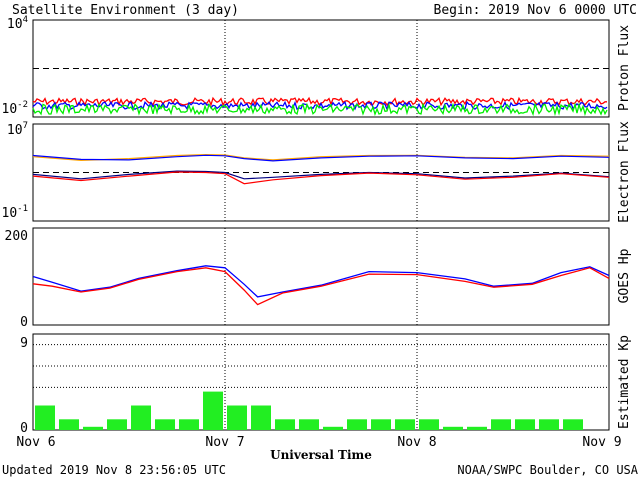 The width and height of the screenshot is (640, 480). Describe the element at coordinates (624, 172) in the screenshot. I see `electron-flux-label: Electron Flux` at that location.